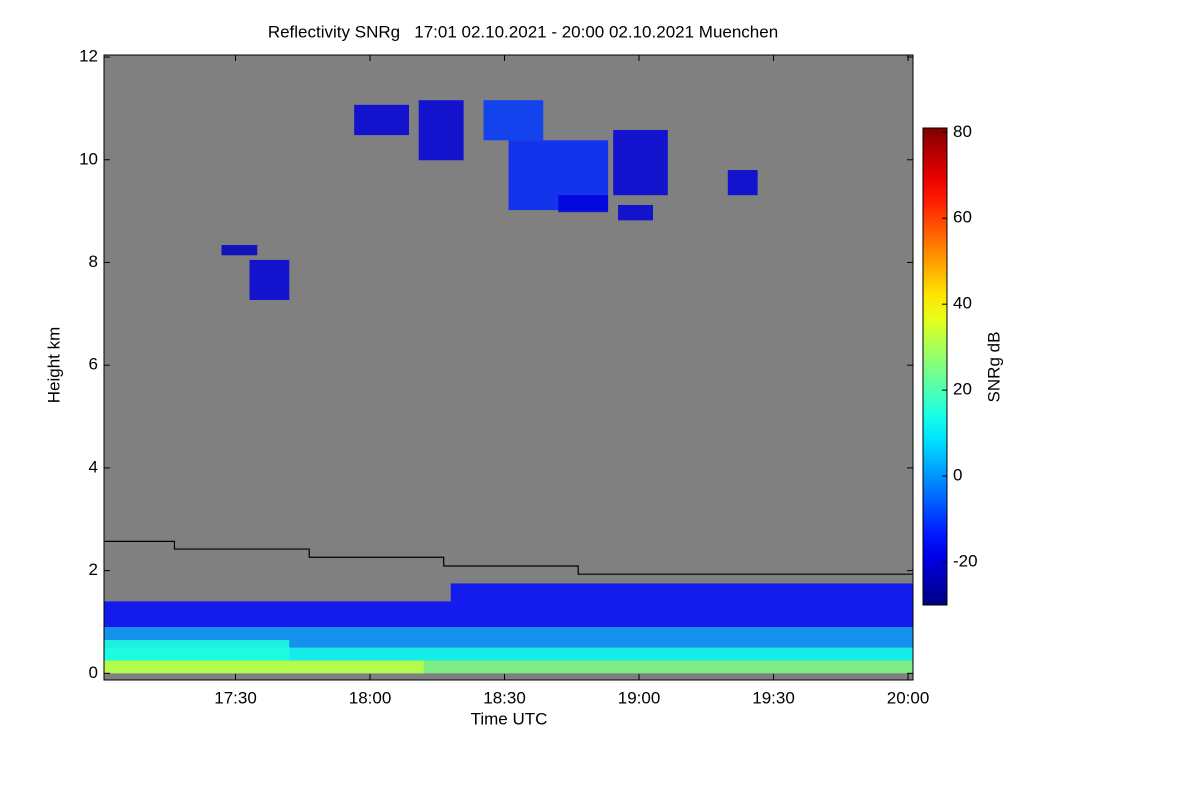 Image resolution: width=1200 pixels, height=800 pixels. Describe the element at coordinates (93, 569) in the screenshot. I see `y-tick-label: 2` at that location.